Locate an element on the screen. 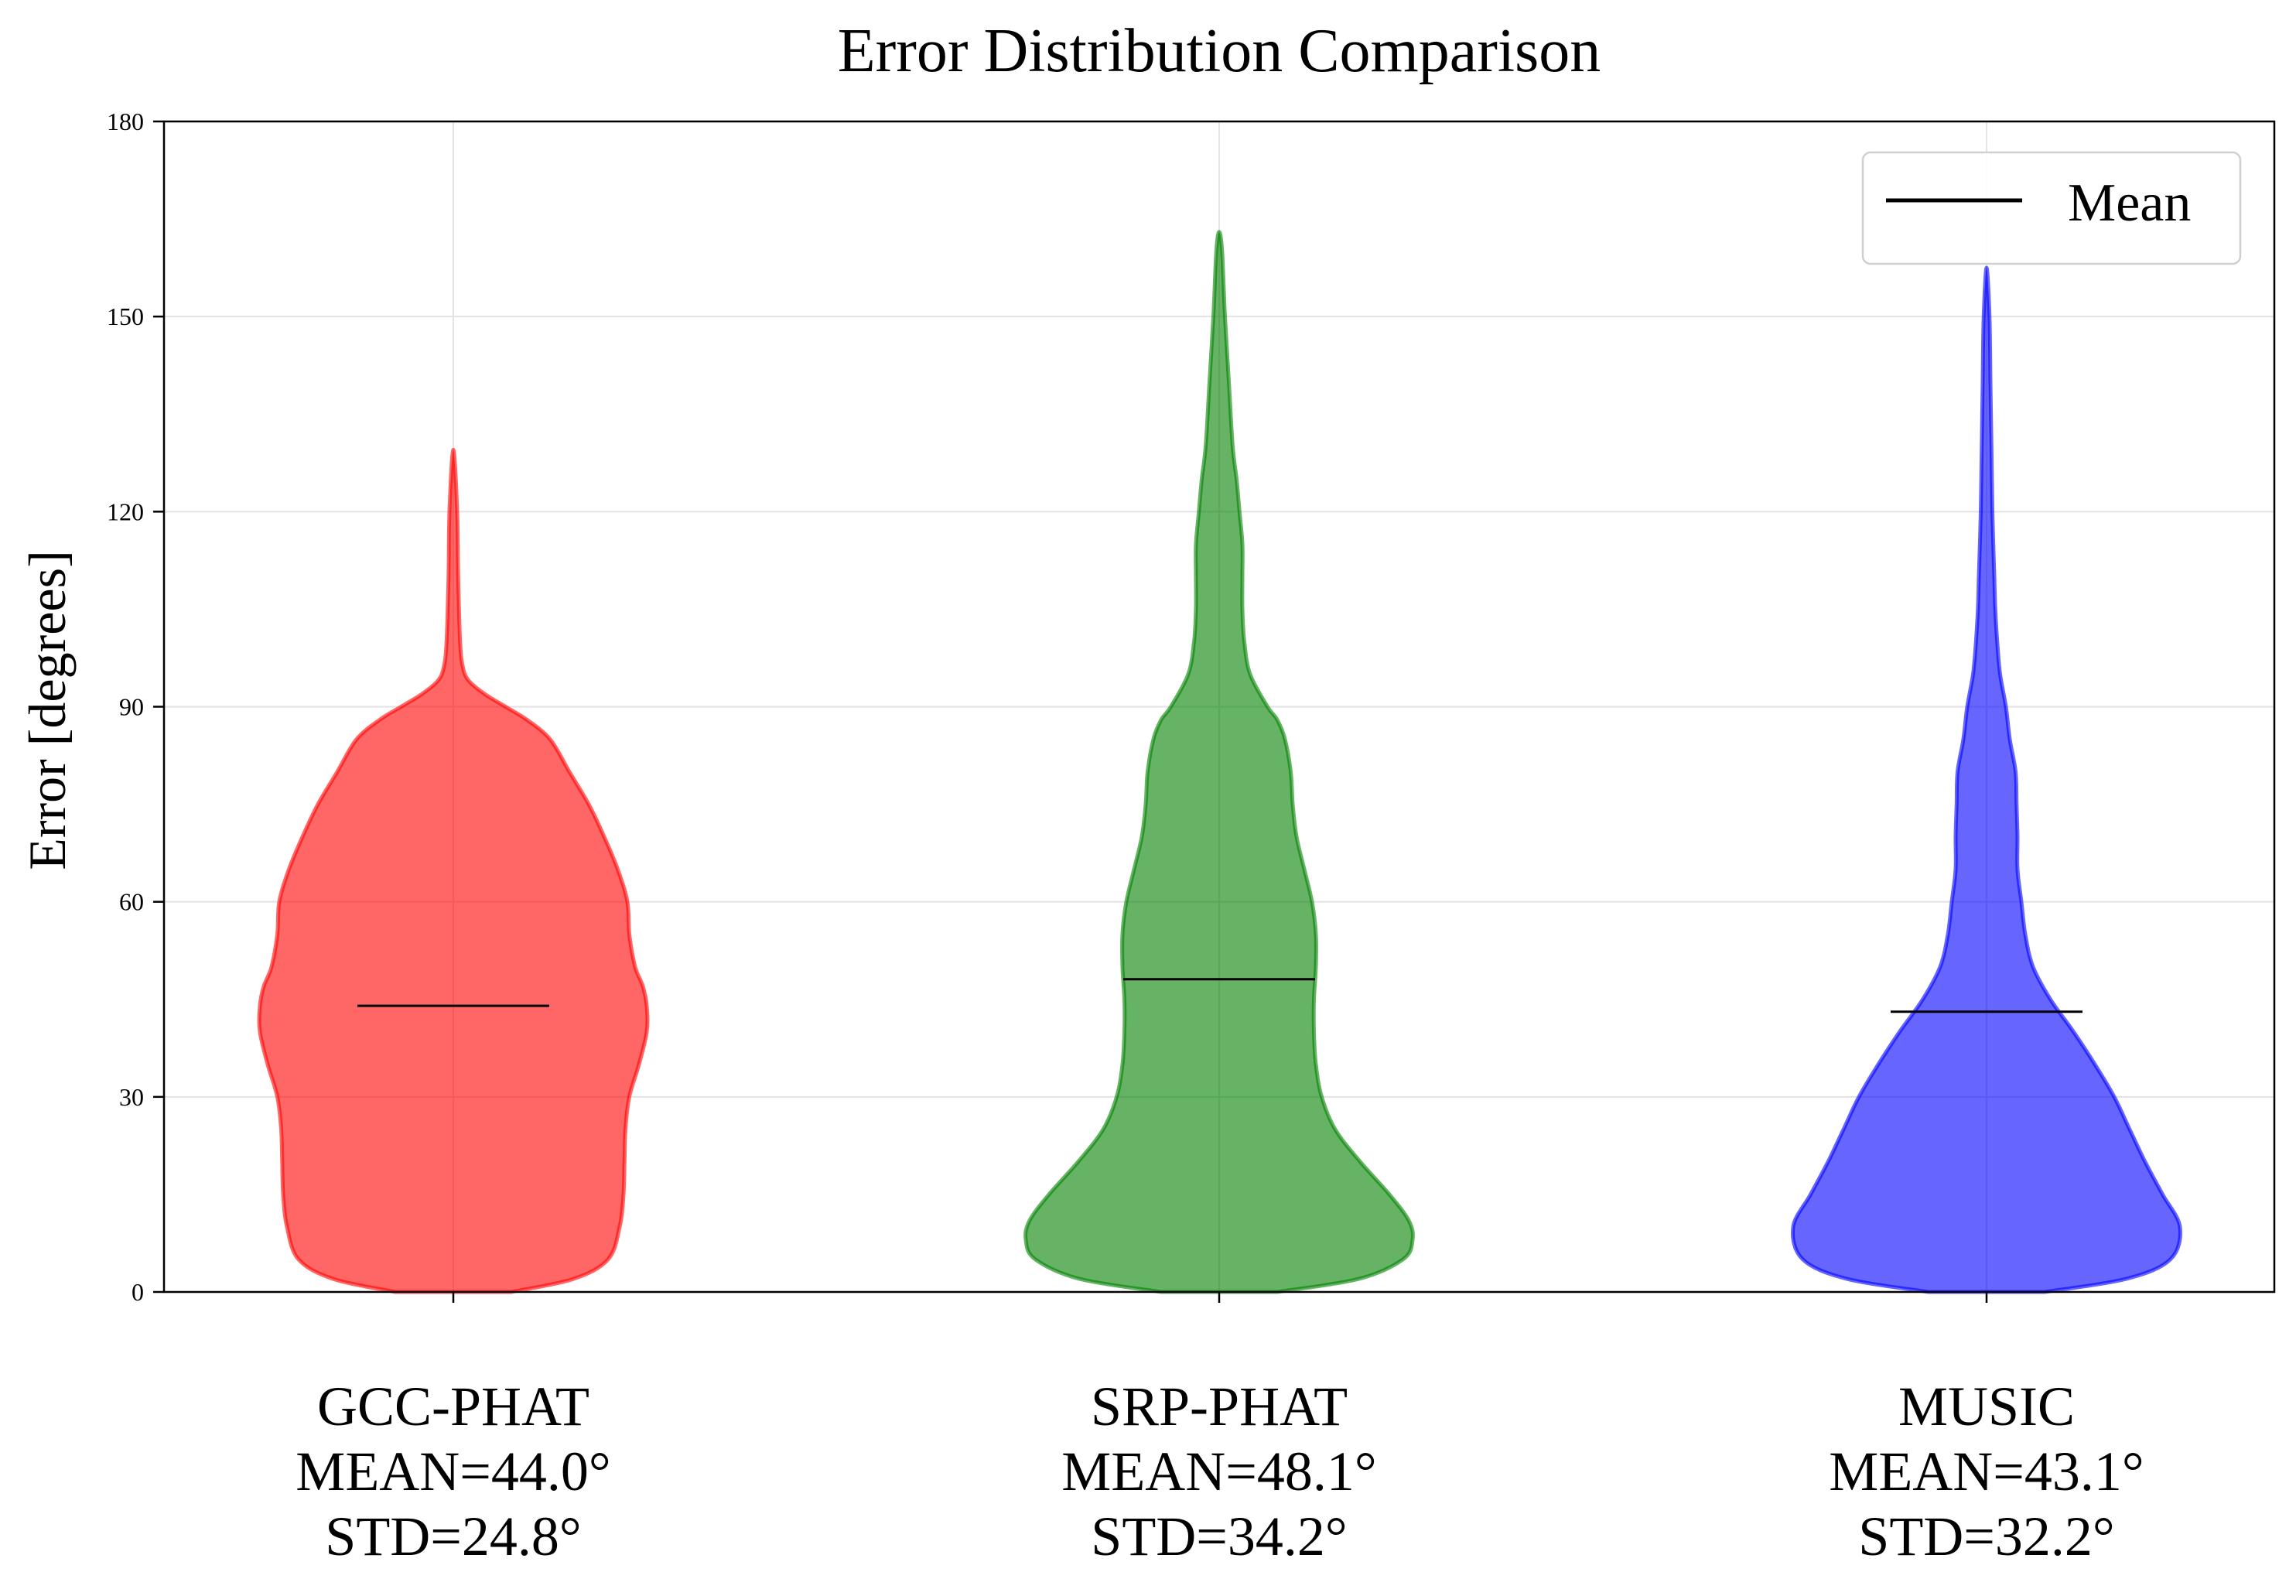 The height and width of the screenshot is (1596, 2296). y-tick-label: 30 is located at coordinates (132, 1097).